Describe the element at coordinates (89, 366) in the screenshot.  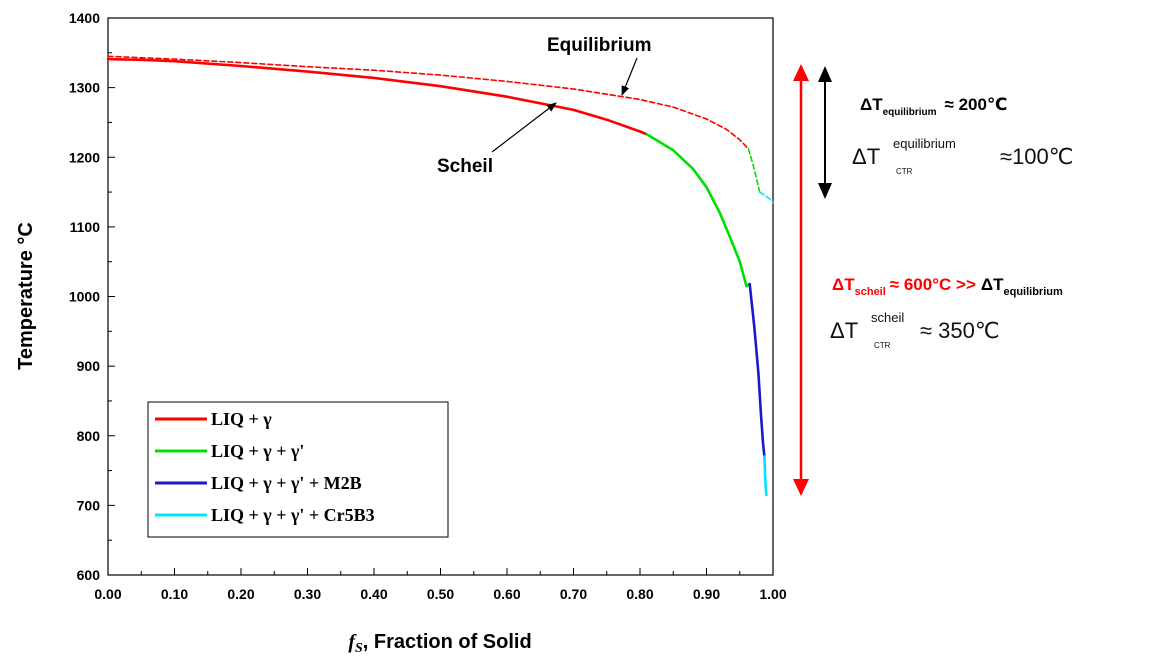
I see `y-tick-label: 900` at that location.